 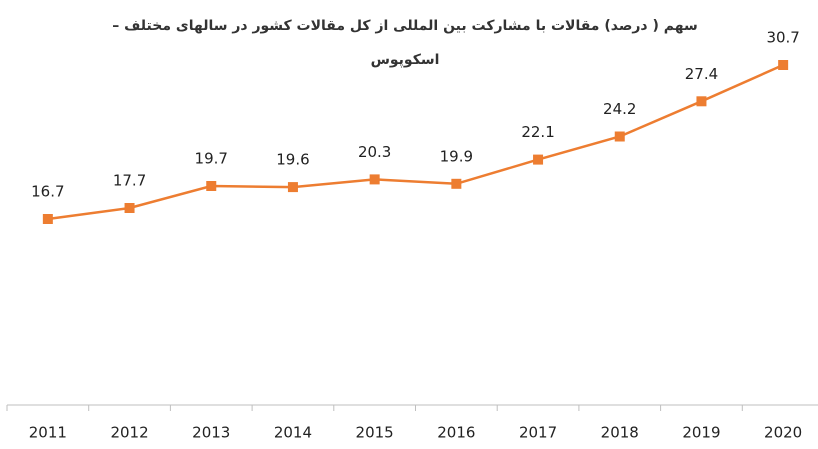 I want to click on x-tick-label: 2018, so click(x=620, y=433).